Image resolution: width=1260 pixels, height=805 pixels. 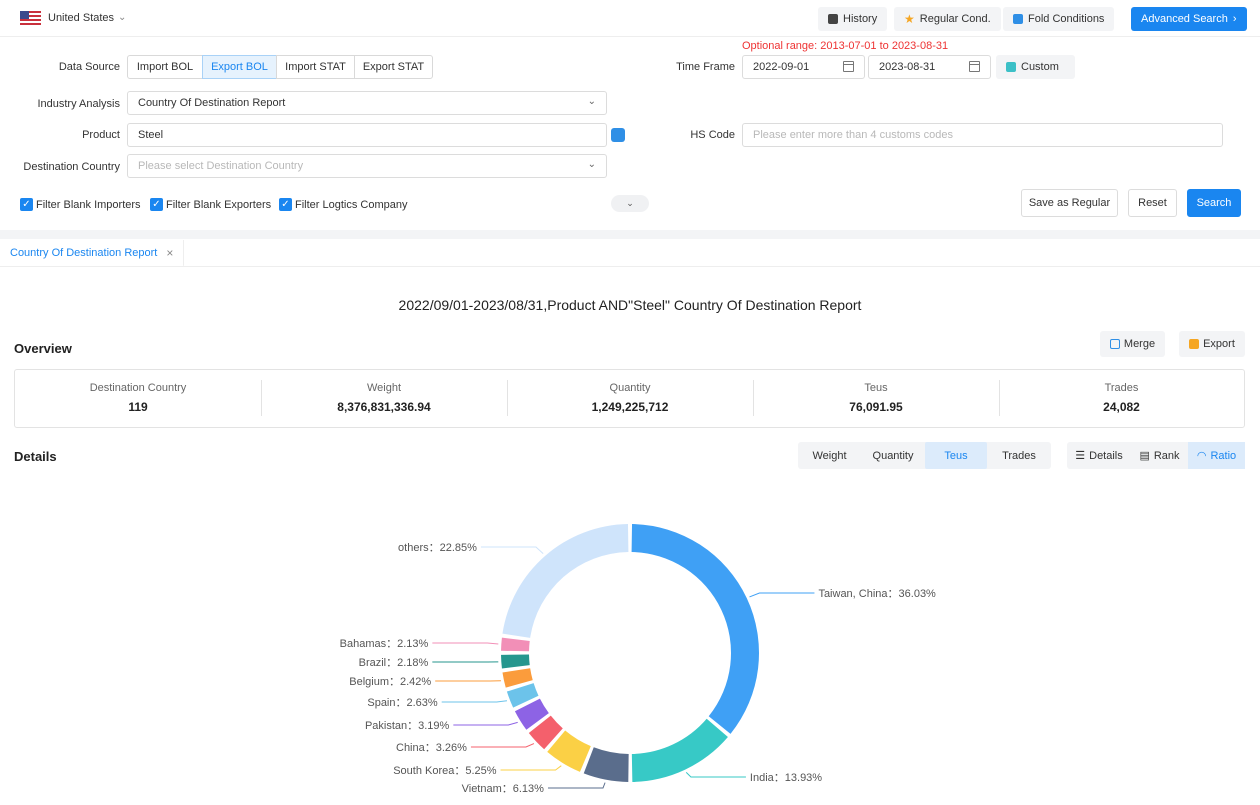 I want to click on custom-icon, so click(x=1011, y=67).